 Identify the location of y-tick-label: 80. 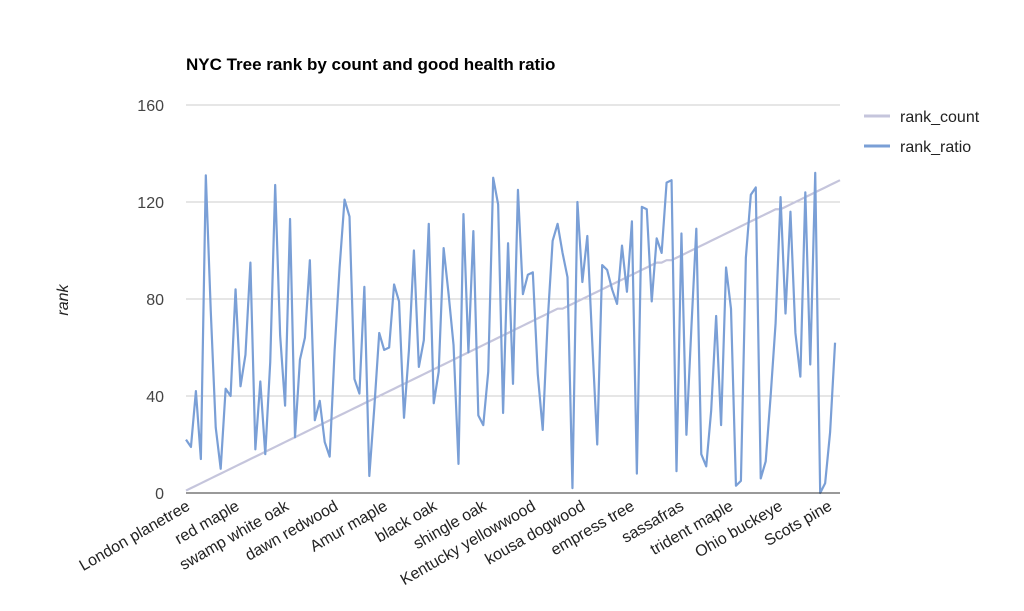
(155, 300).